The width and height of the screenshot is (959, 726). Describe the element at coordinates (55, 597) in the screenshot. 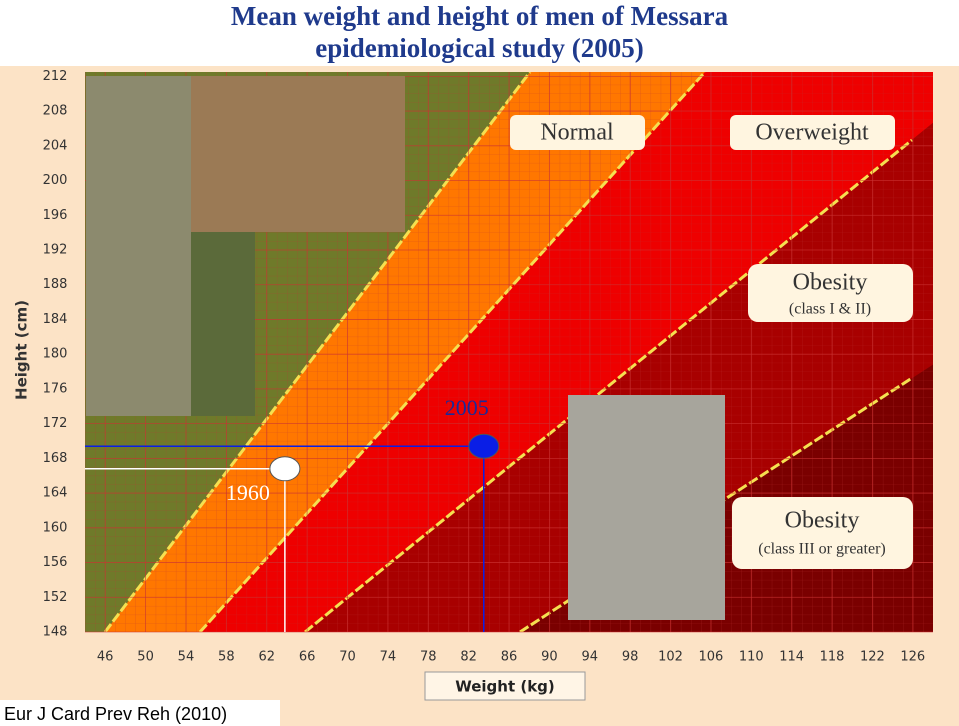

I see `y-tick-label: 152` at that location.